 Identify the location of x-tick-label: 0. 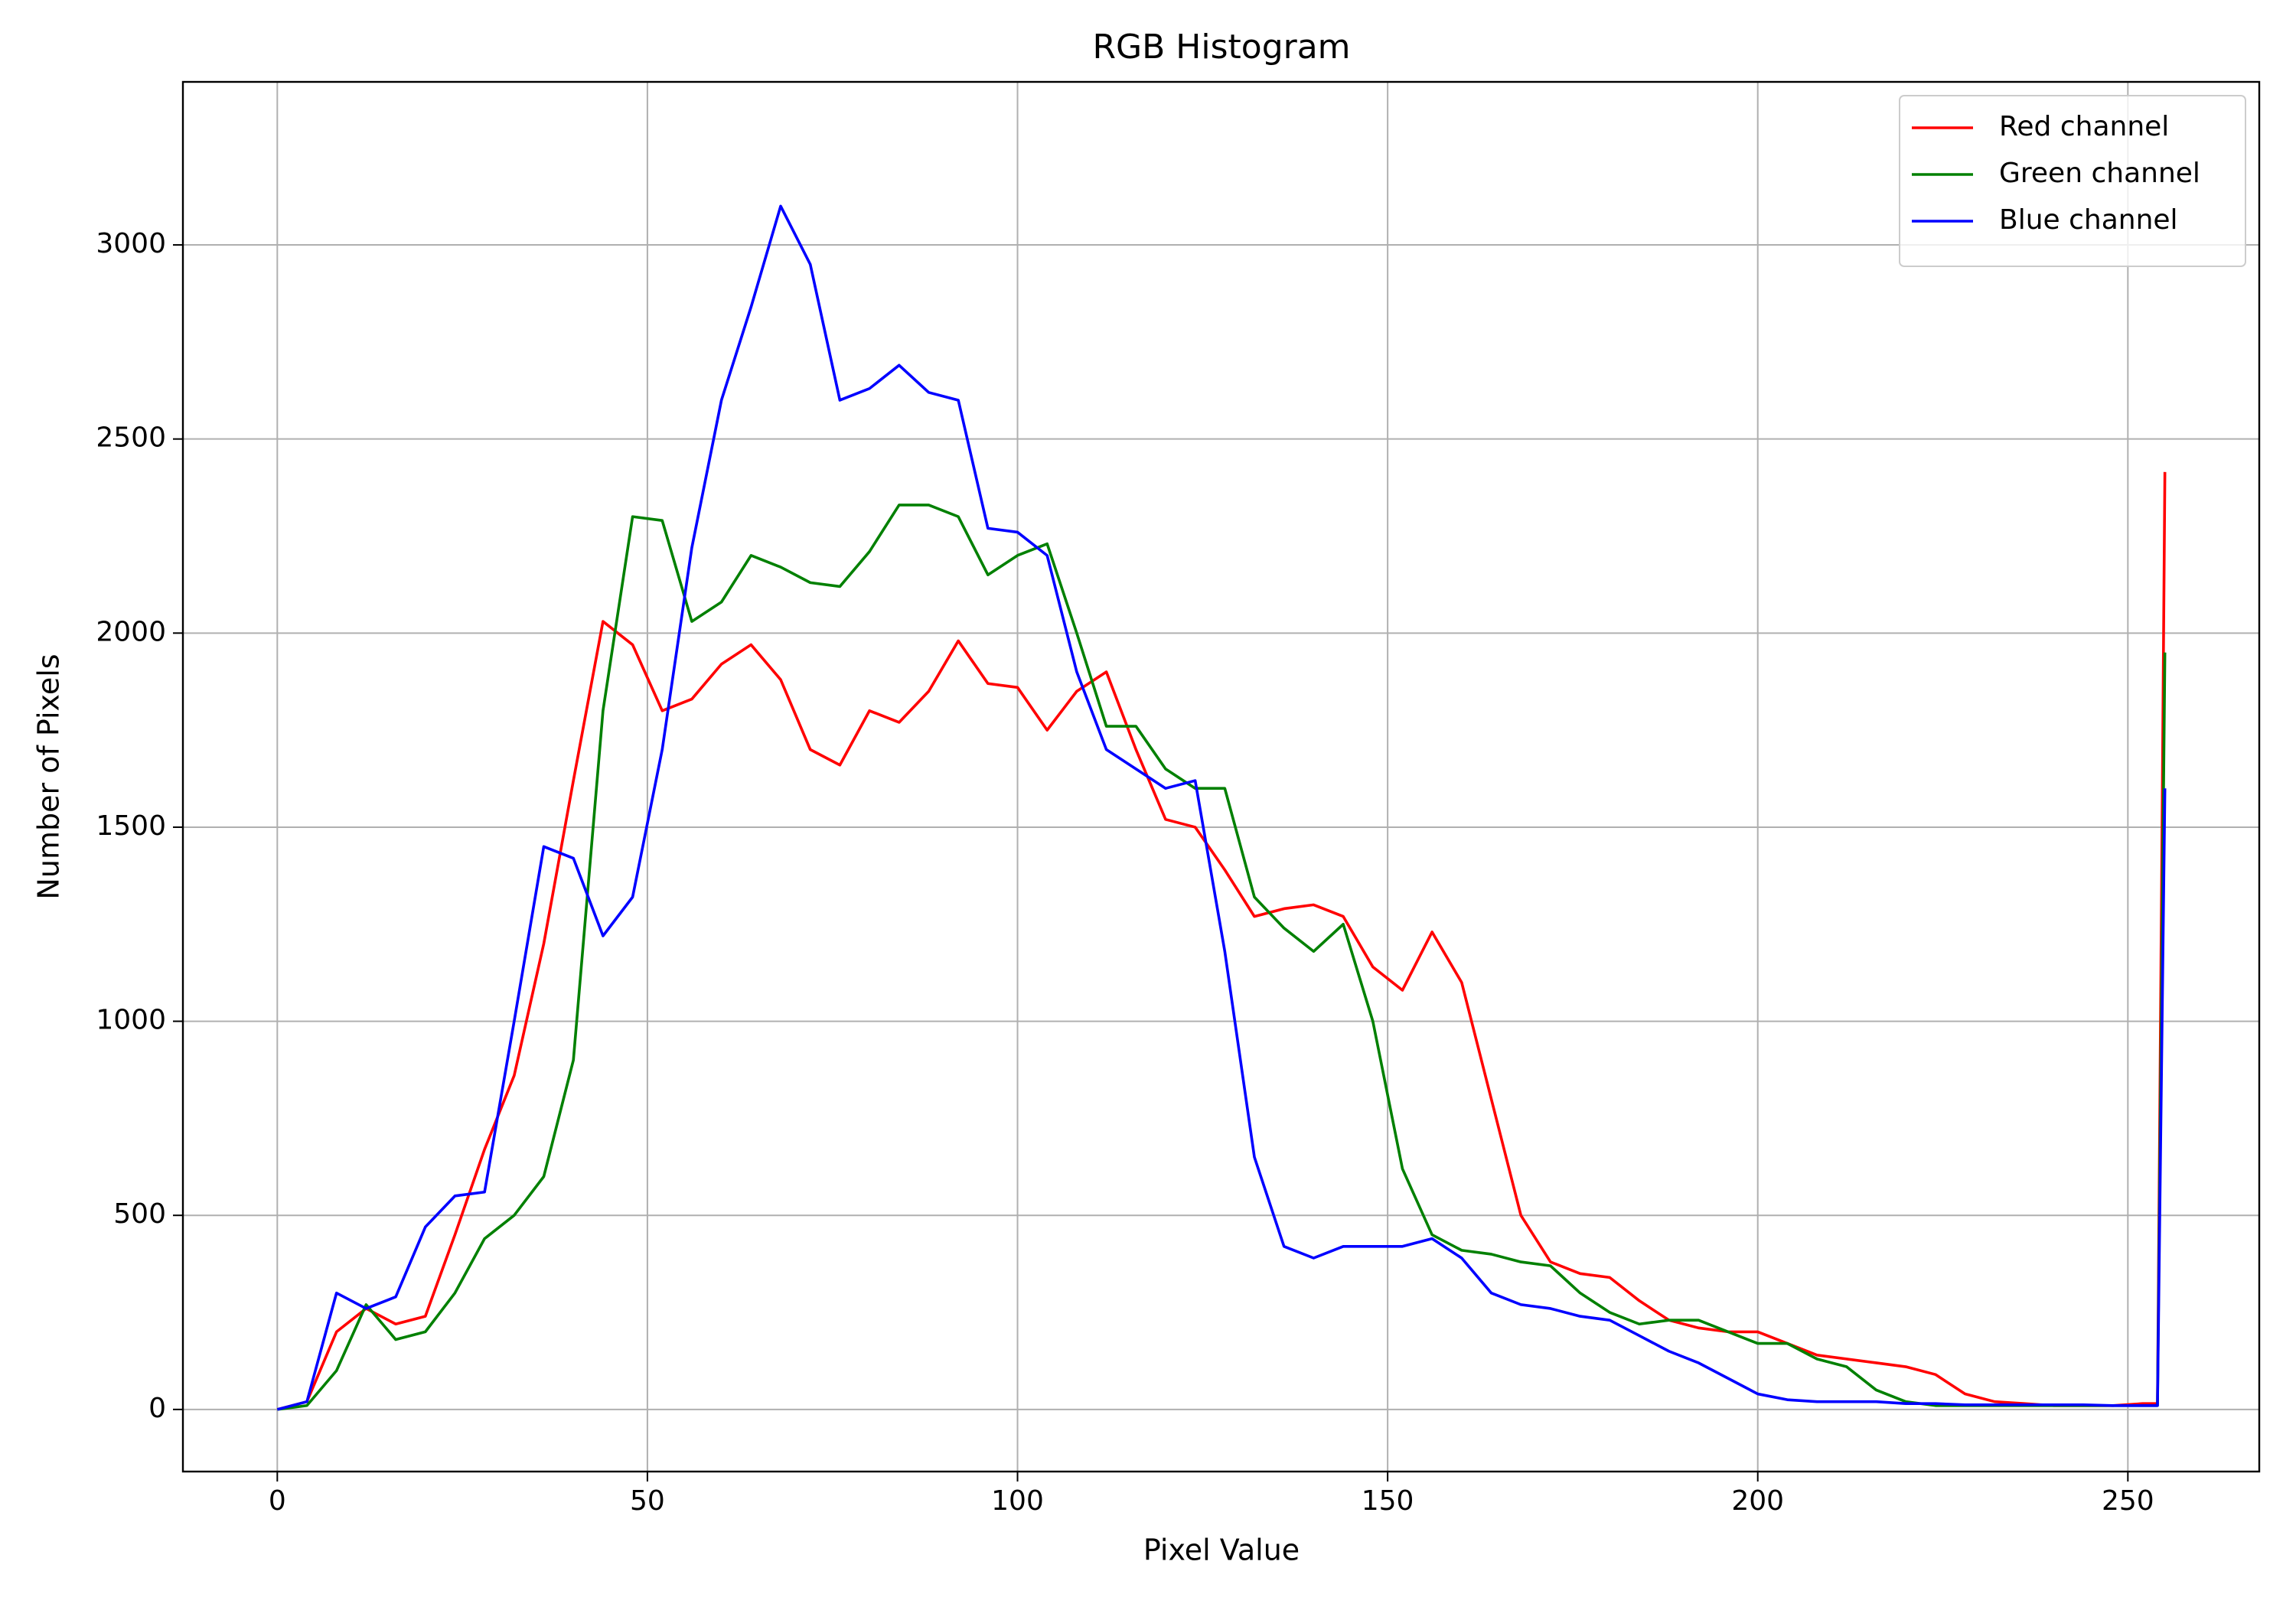
(277, 1501).